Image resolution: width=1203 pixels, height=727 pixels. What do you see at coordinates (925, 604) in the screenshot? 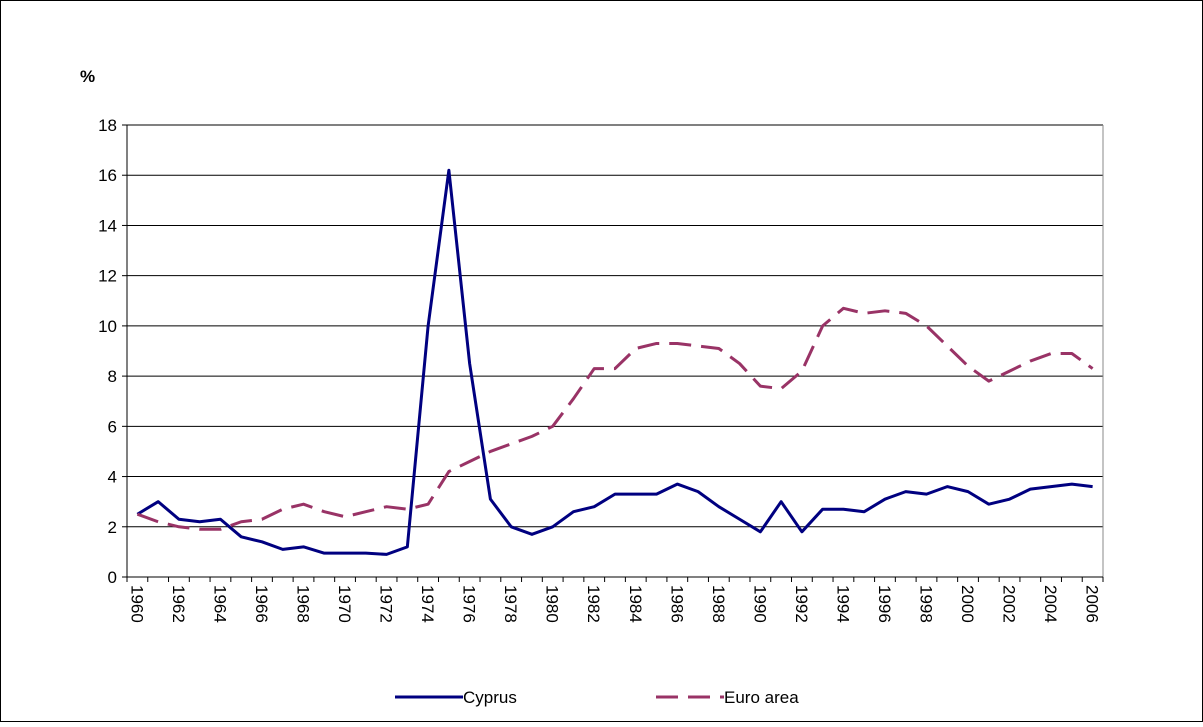
I see `x-tick-label: 1998` at bounding box center [925, 604].